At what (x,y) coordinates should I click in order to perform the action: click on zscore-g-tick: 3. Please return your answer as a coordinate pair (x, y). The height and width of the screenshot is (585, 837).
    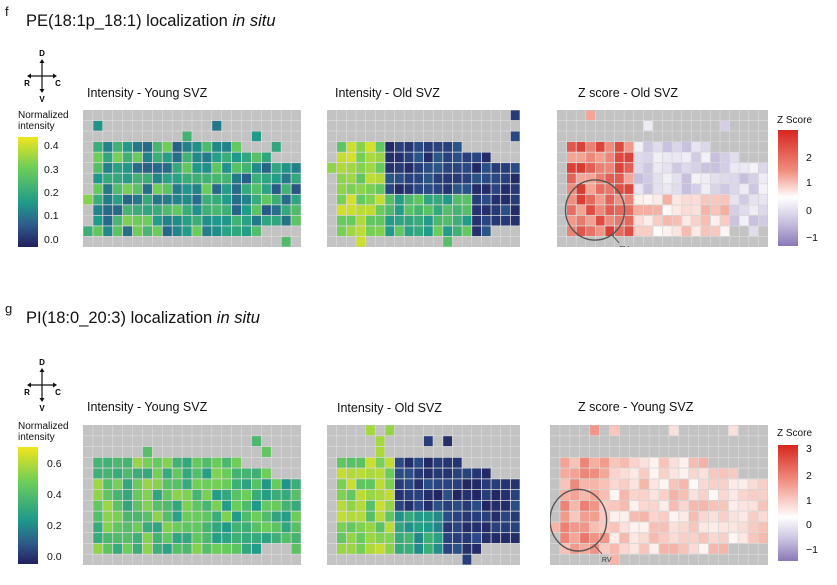
    Looking at the image, I should click on (809, 449).